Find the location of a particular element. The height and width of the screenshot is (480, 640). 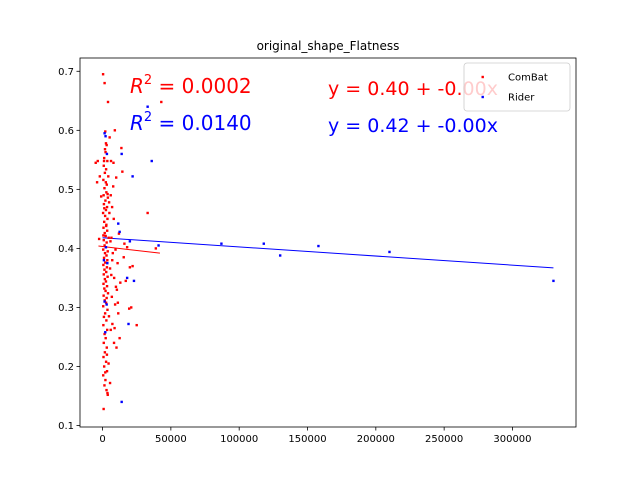

equation-label-rider: y = 0.42 + -0.00x is located at coordinates (413, 126).